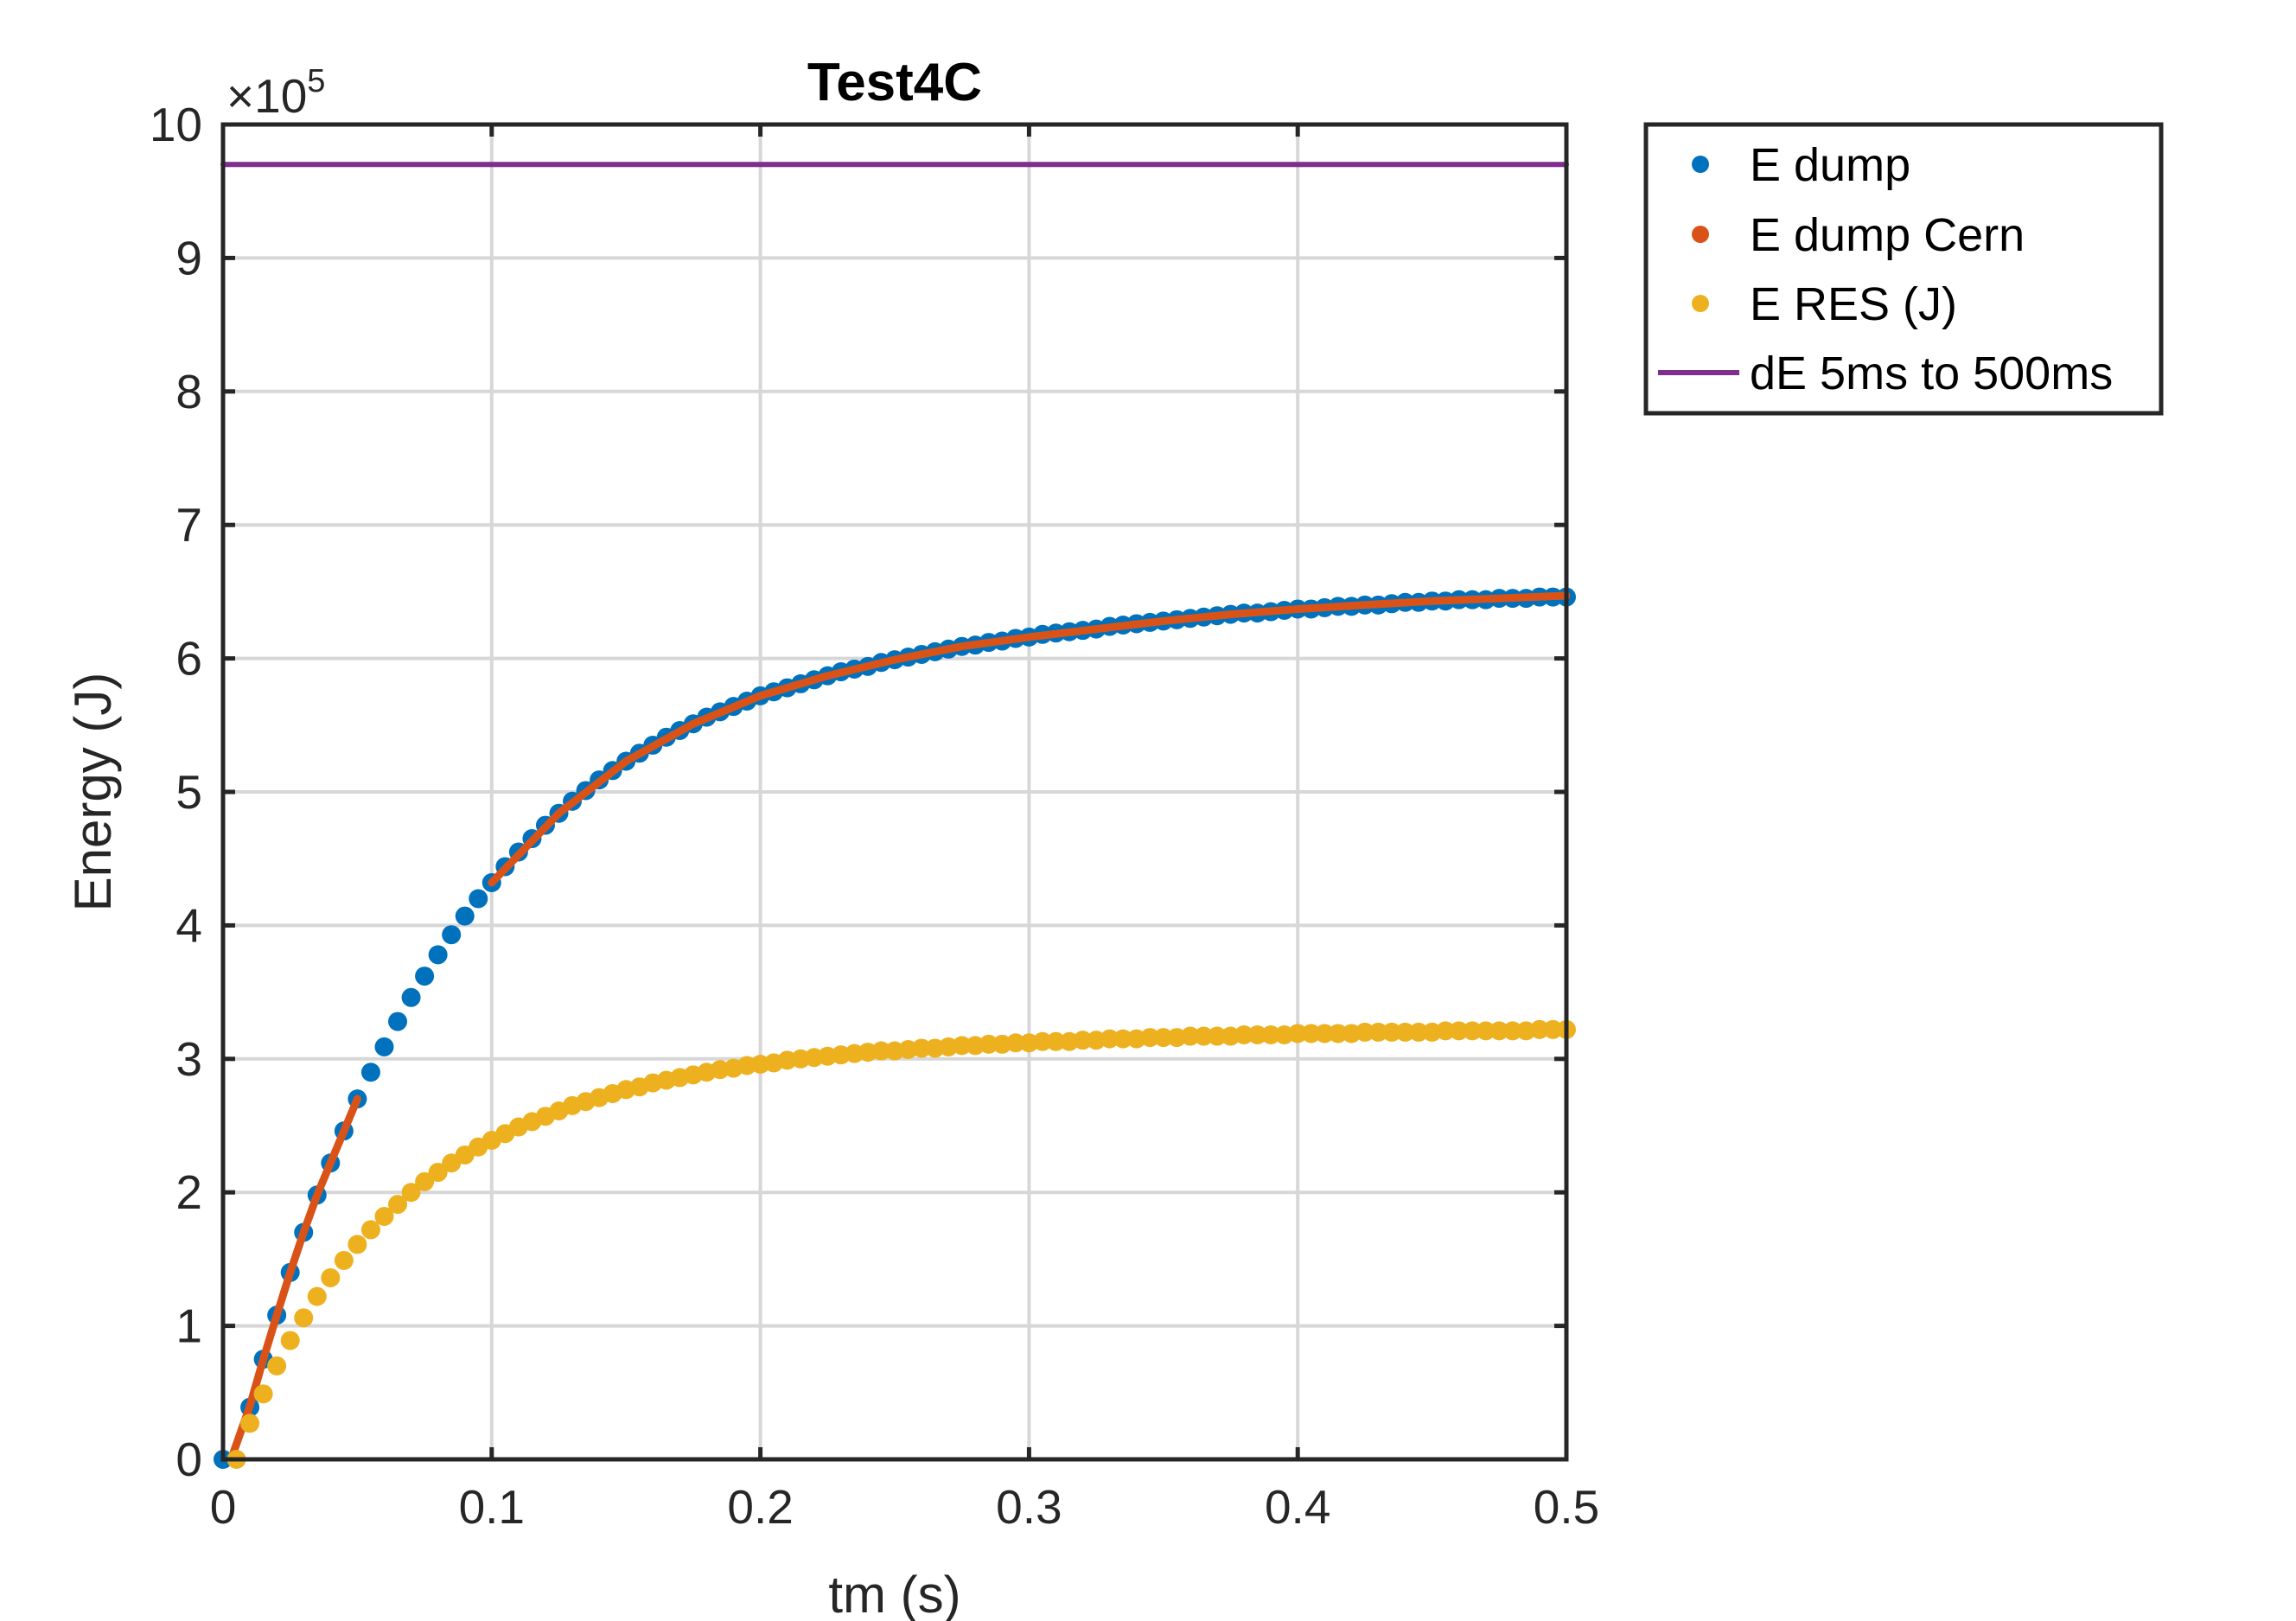 Image resolution: width=2296 pixels, height=1621 pixels. I want to click on y-tick-label: 3, so click(188, 1059).